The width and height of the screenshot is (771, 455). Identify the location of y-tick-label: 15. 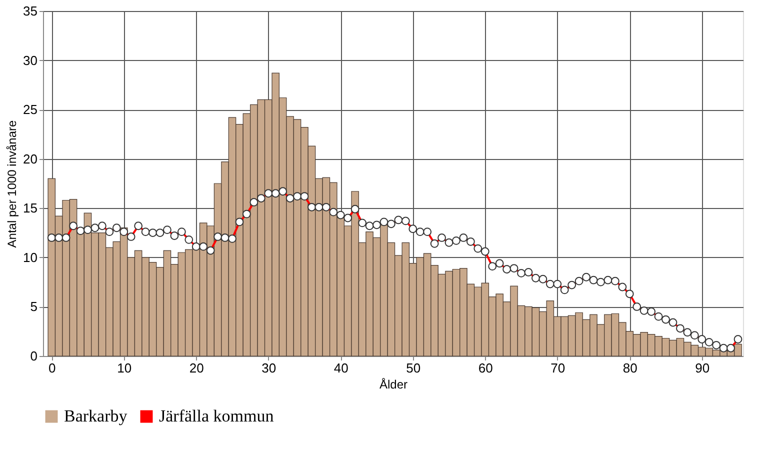
(30, 208).